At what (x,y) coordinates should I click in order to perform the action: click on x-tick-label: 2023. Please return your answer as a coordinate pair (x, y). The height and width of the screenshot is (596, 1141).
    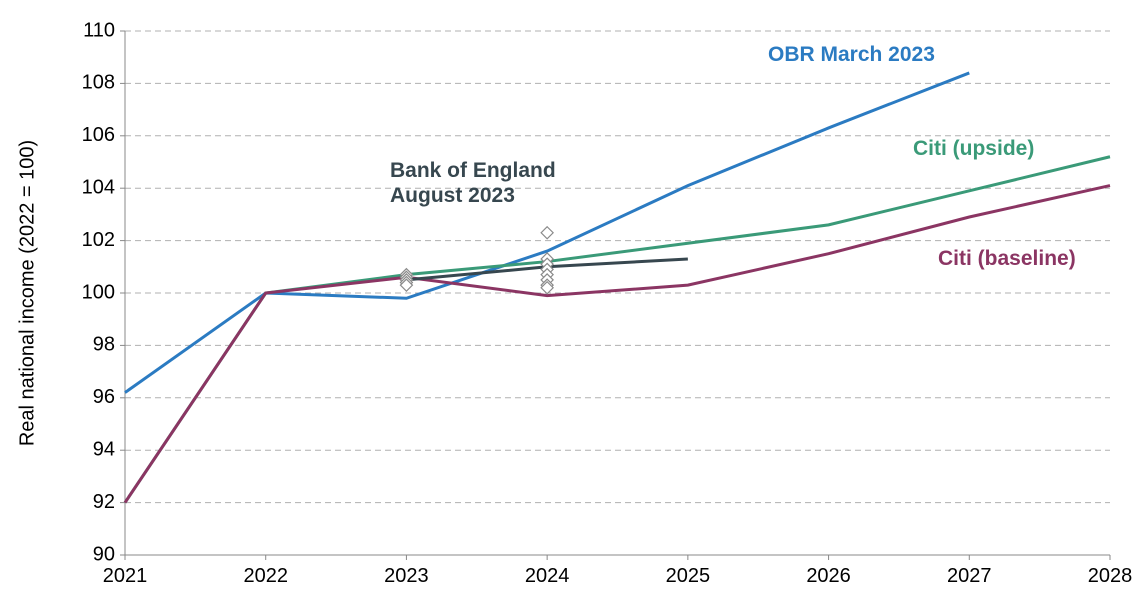
    Looking at the image, I should click on (406, 576).